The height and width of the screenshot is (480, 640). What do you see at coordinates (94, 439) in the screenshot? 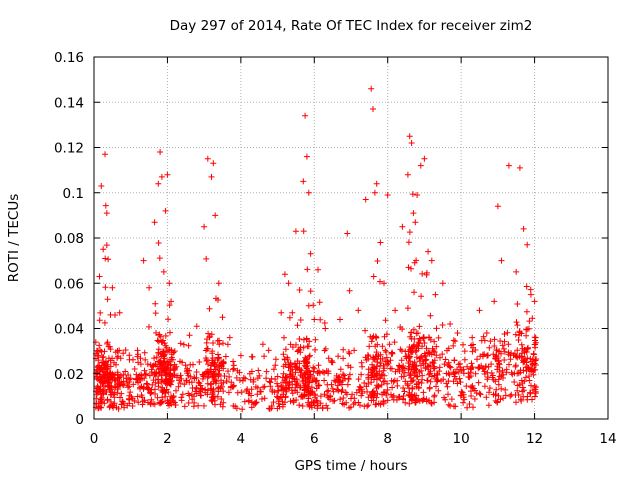
I see `x-tick-label: 0` at bounding box center [94, 439].